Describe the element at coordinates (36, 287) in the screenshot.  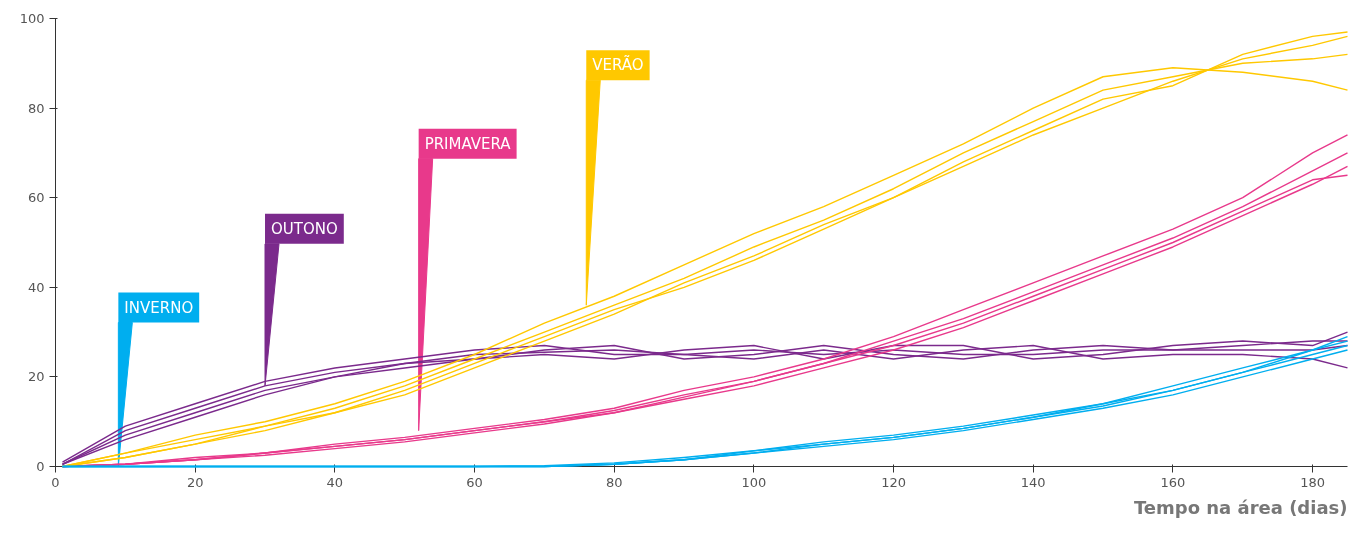
I see `y-tick-label: 40` at that location.